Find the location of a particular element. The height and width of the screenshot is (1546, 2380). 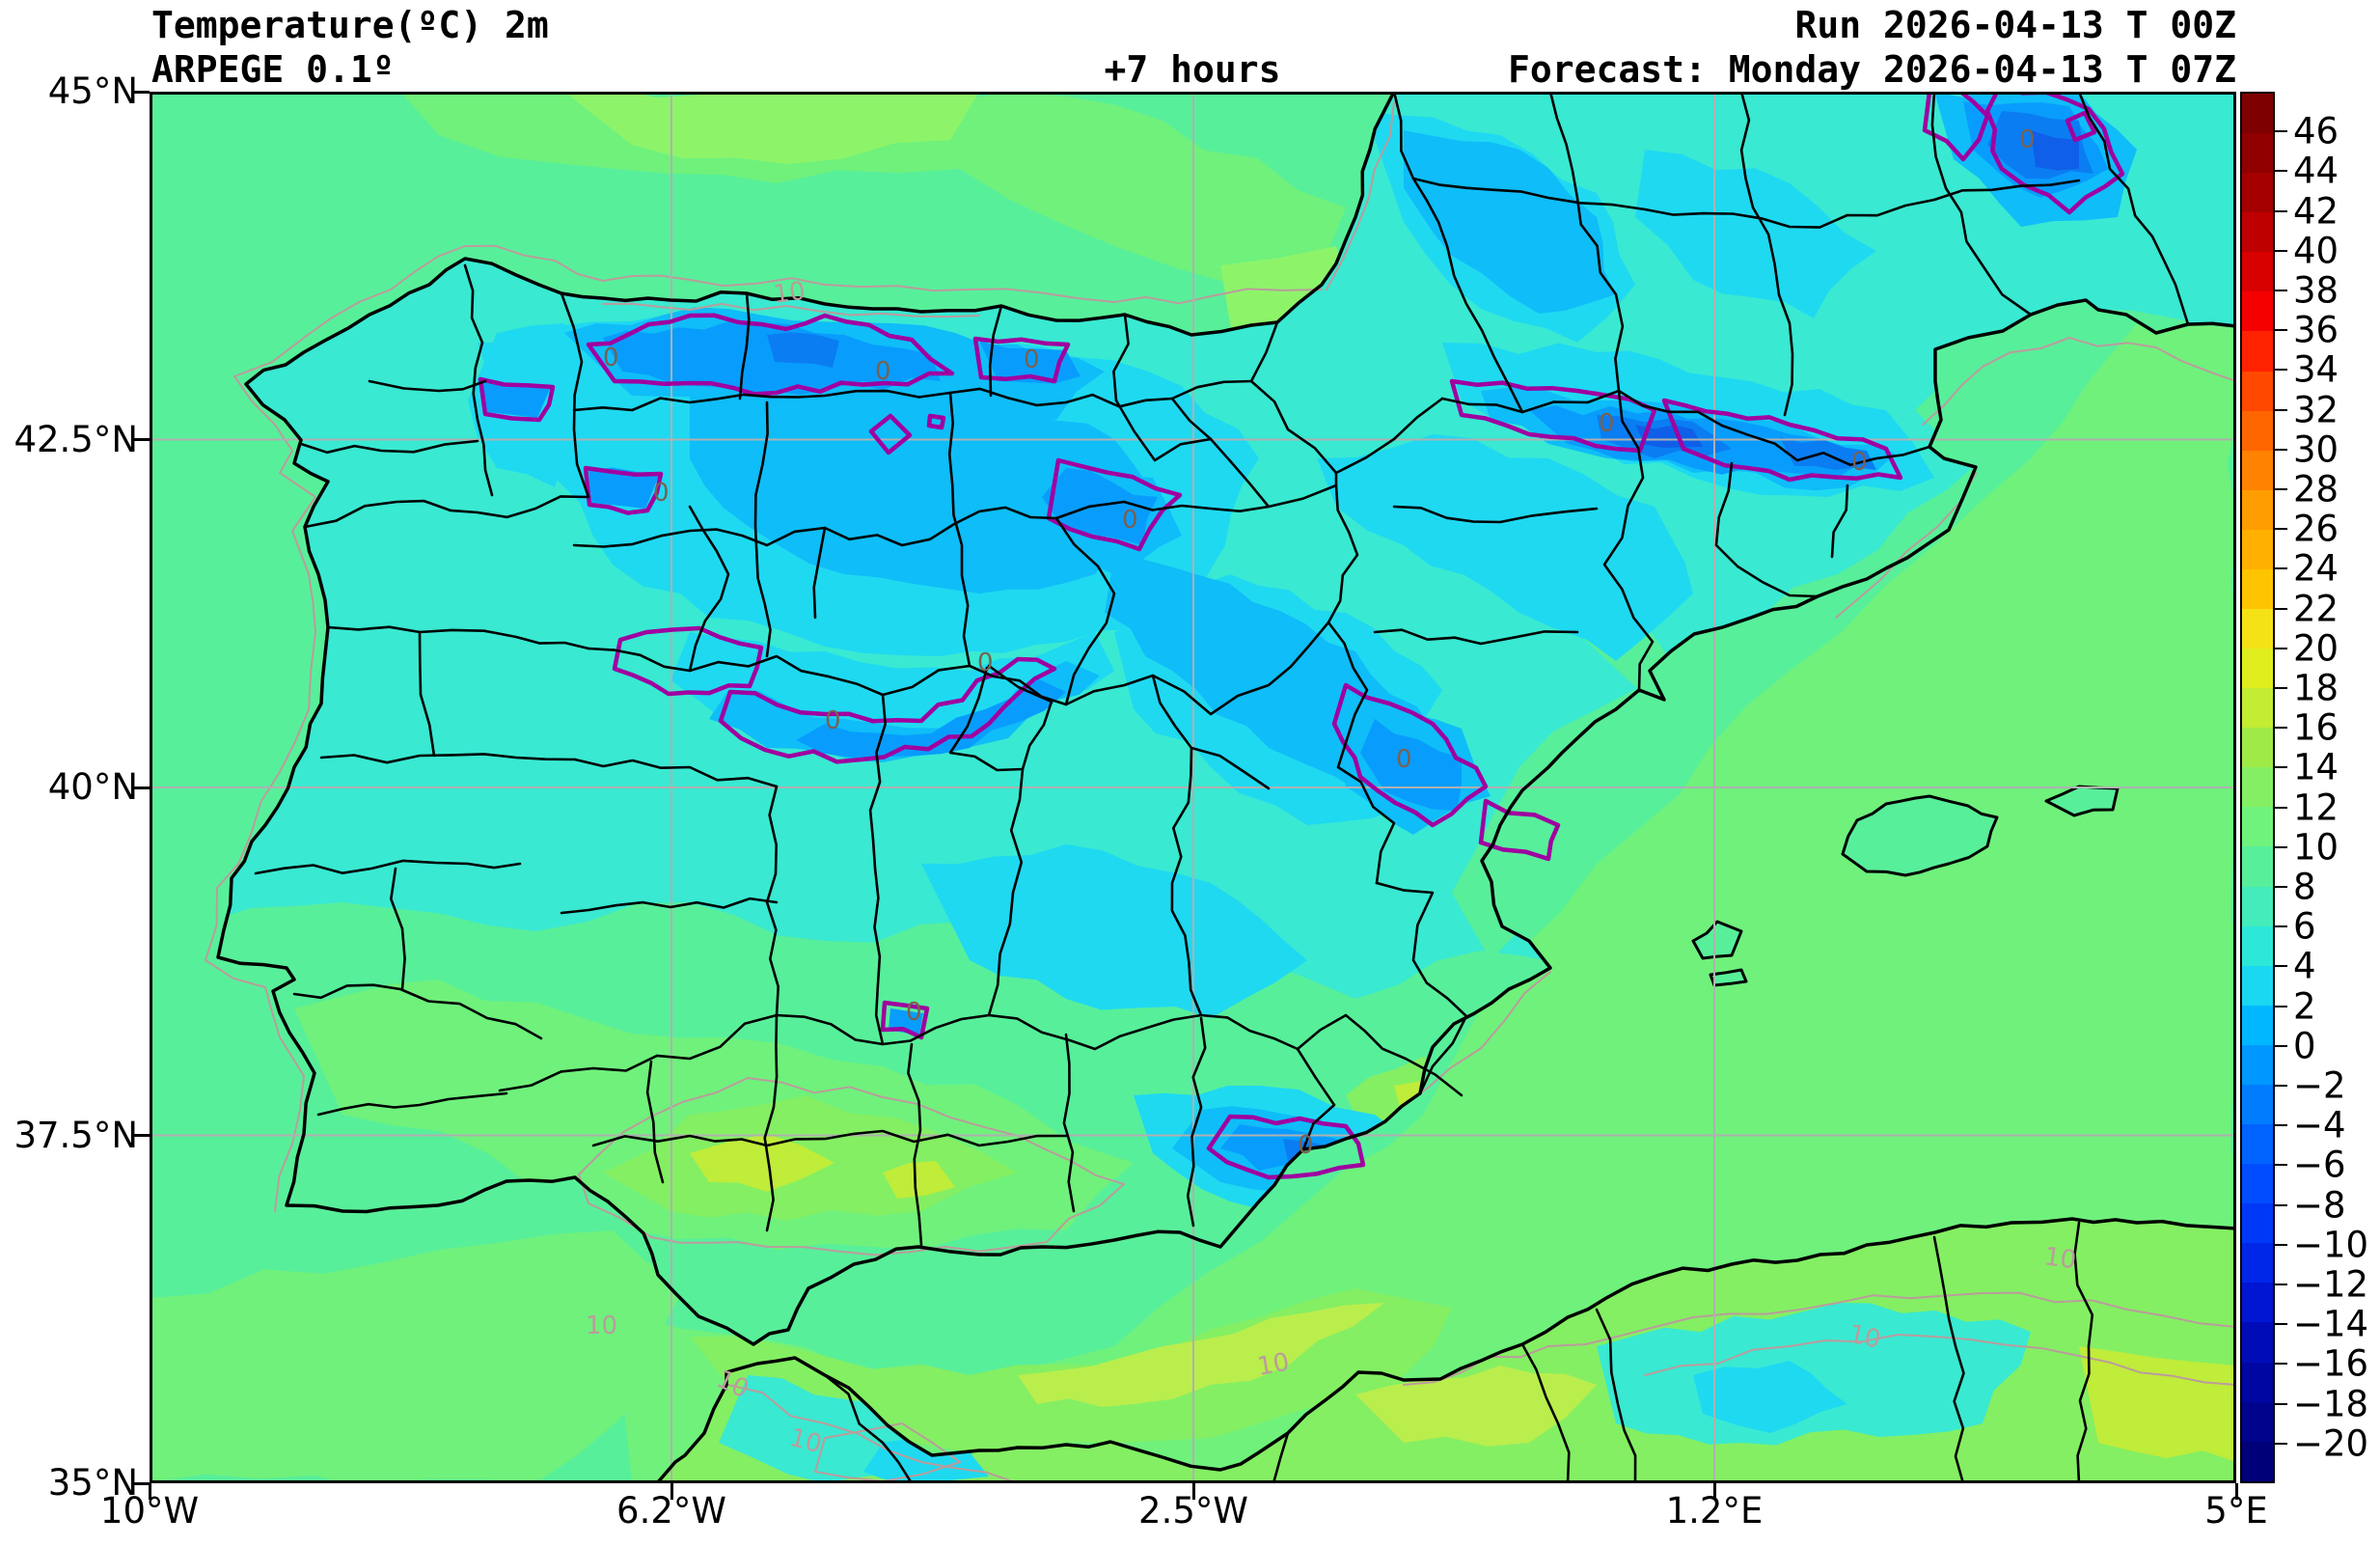

forecast-label: Forecast: Monday 2026-04-13 T 07Z is located at coordinates (1872, 70).